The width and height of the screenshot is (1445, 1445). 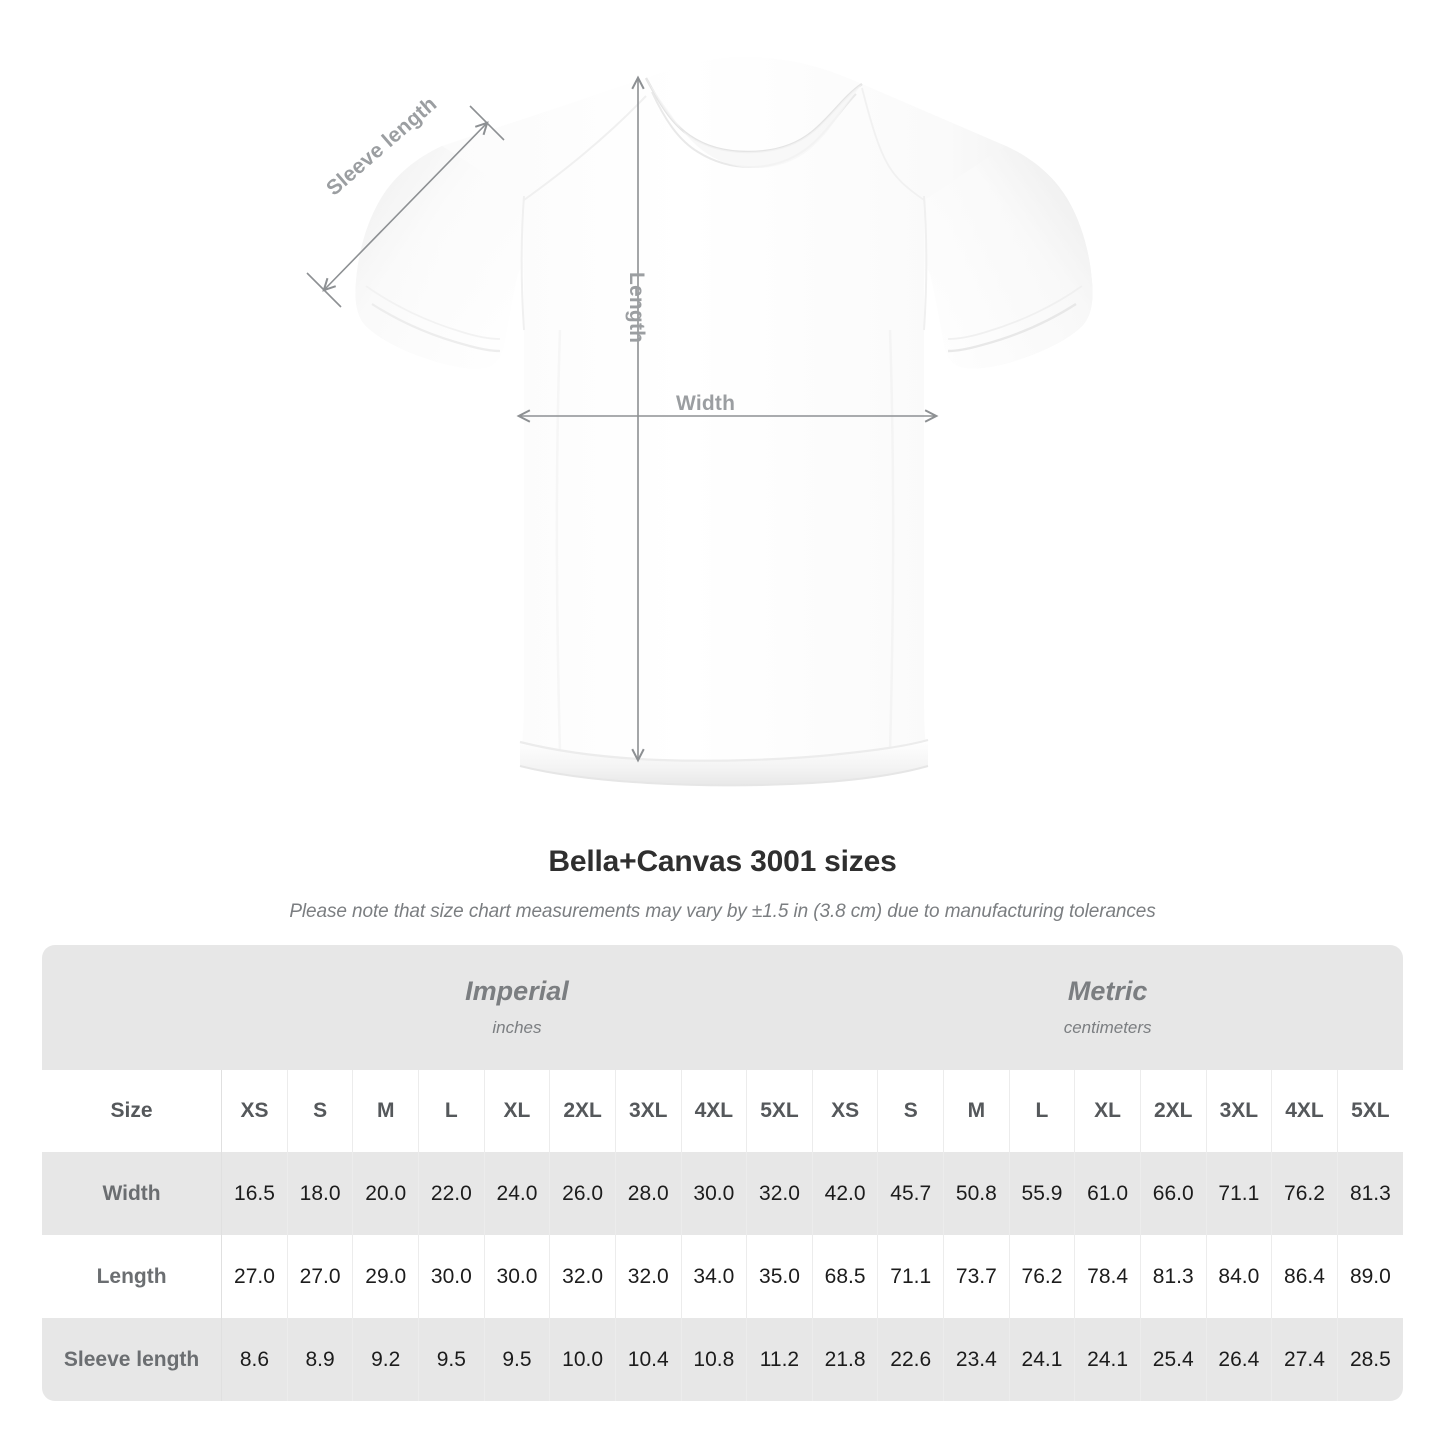 I want to click on column-header-imperial-l: L, so click(x=451, y=1111).